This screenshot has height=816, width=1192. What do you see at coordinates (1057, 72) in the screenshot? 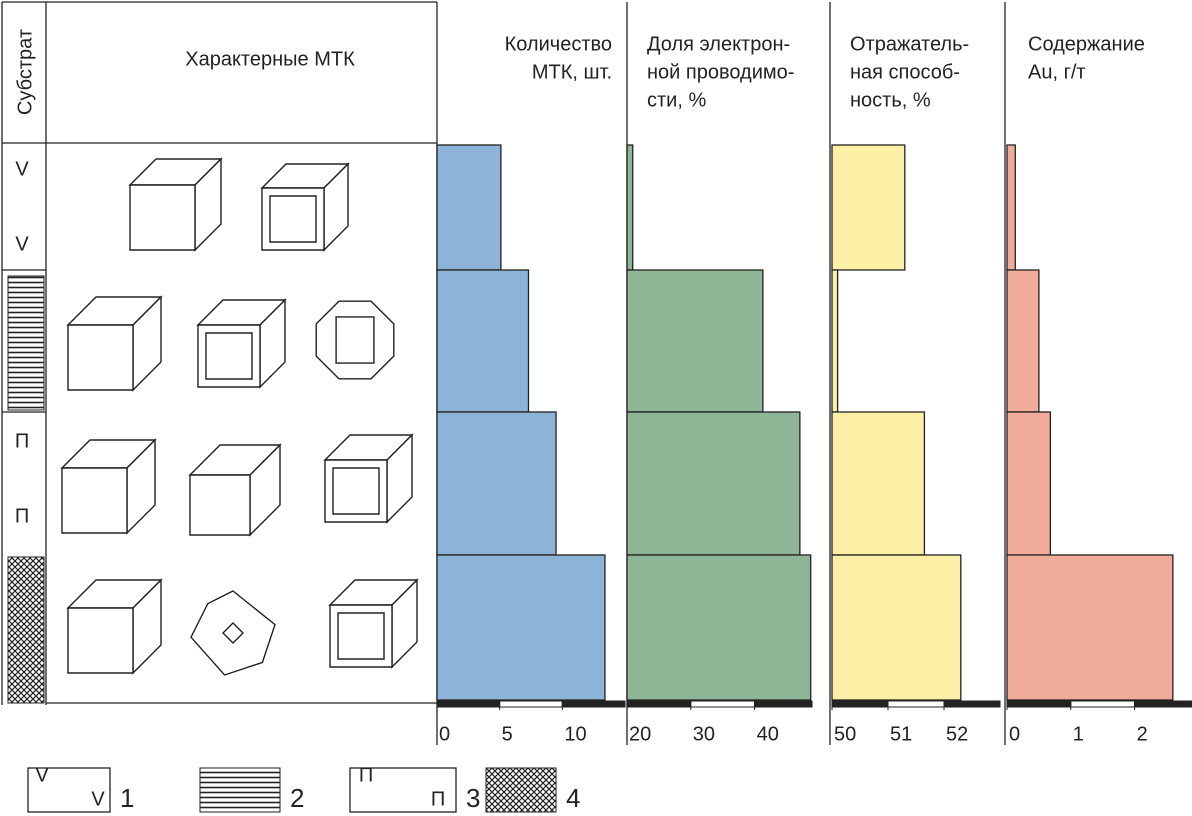
I see `panel-title: Au, г/т` at bounding box center [1057, 72].